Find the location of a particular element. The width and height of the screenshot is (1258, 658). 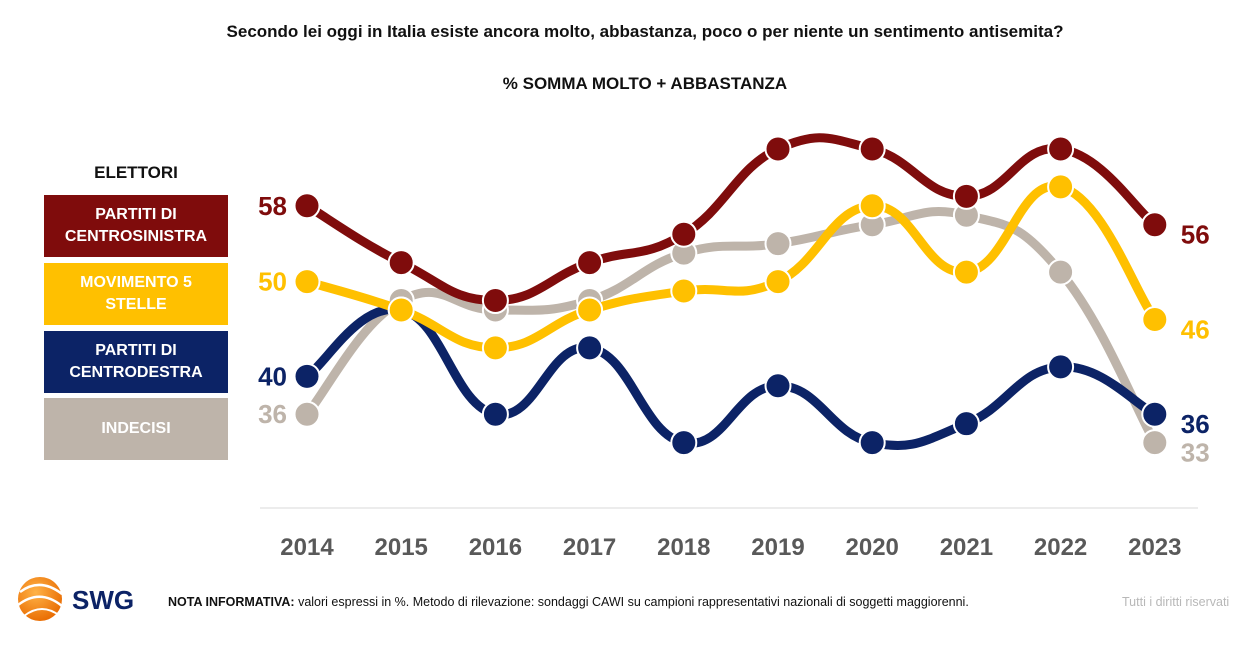

data-label-first: 36 is located at coordinates (272, 414).